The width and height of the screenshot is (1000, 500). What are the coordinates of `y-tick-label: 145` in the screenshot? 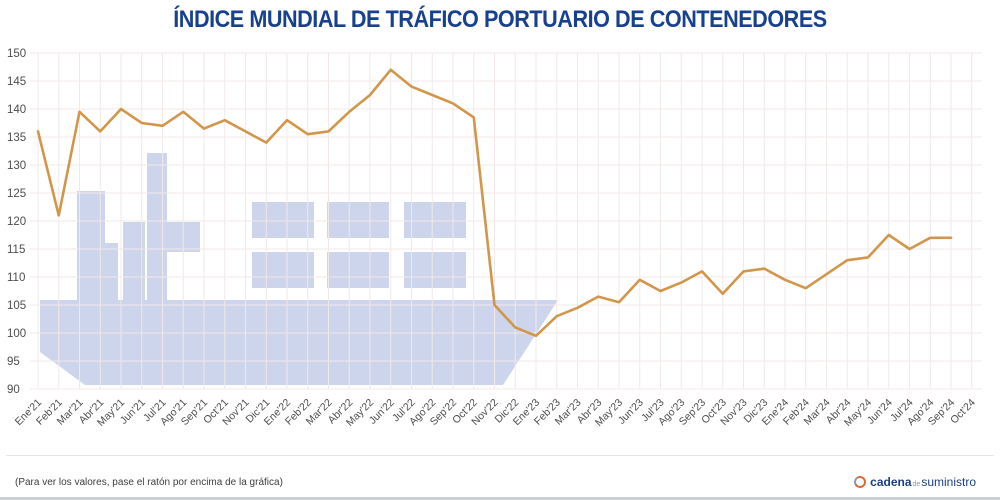 It's located at (16, 82).